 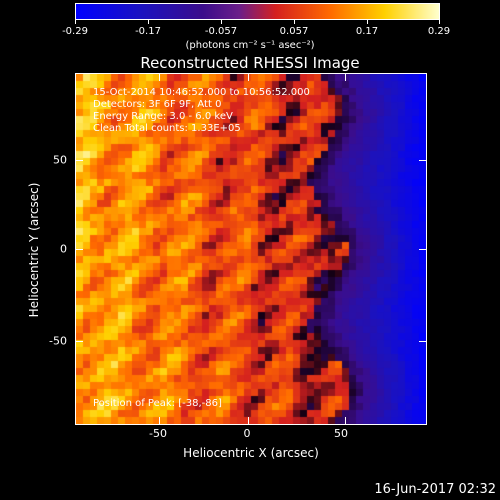 I want to click on overlay-clean-counts: Clean Total counts: 1.33E+05, so click(x=167, y=128).